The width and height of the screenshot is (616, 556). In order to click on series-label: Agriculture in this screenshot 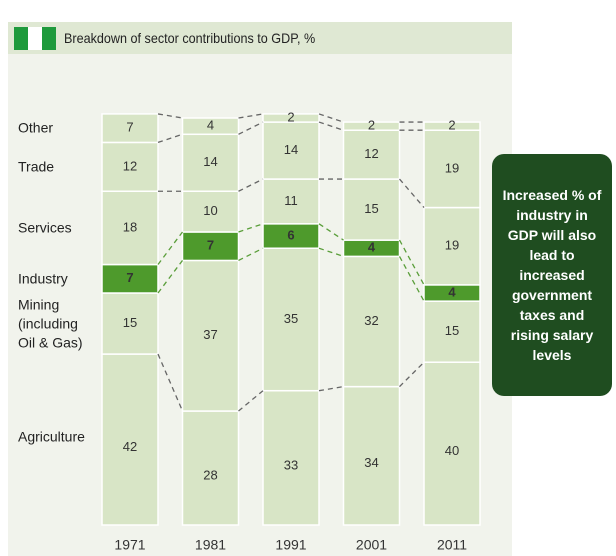, I will do `click(51, 436)`.